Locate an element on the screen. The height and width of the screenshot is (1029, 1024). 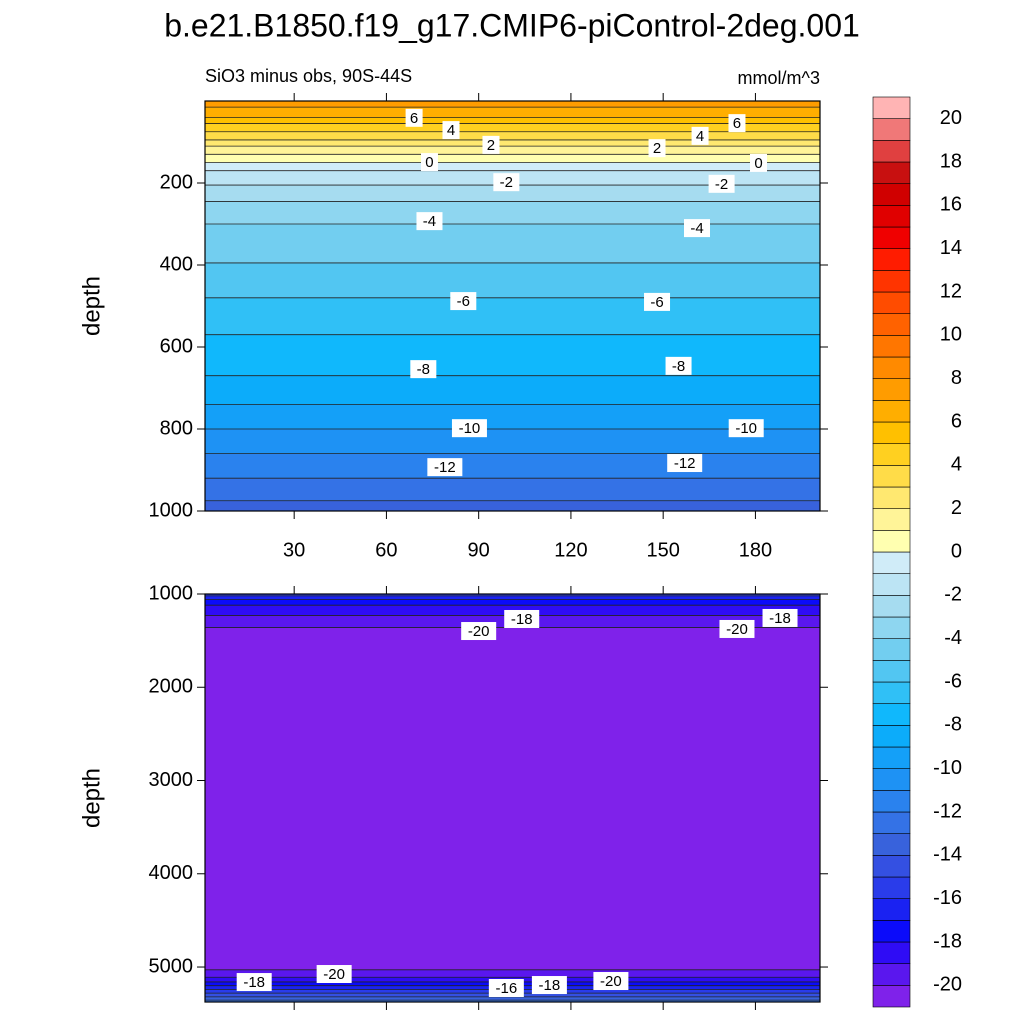
colorbar-label: 4 is located at coordinates (956, 465).